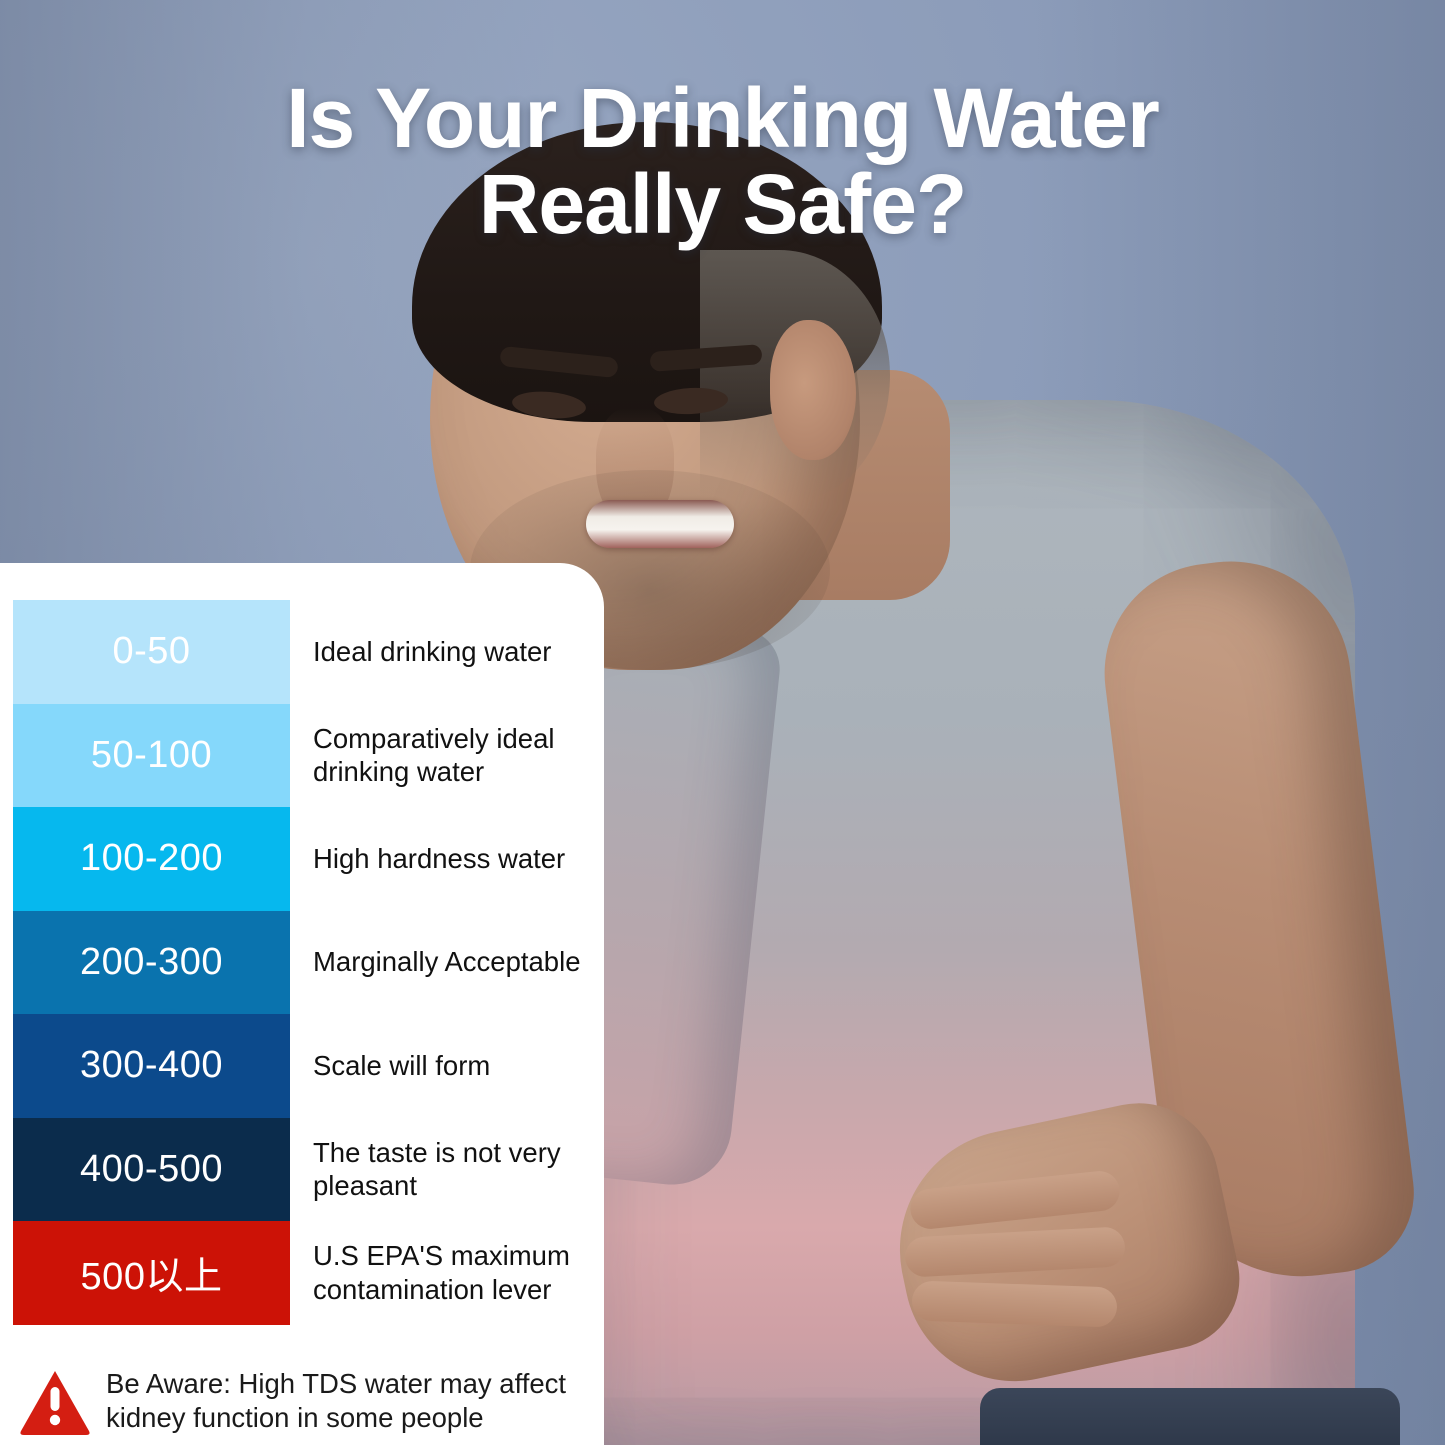  I want to click on tds-range-swatch: 300-400, so click(151, 1066).